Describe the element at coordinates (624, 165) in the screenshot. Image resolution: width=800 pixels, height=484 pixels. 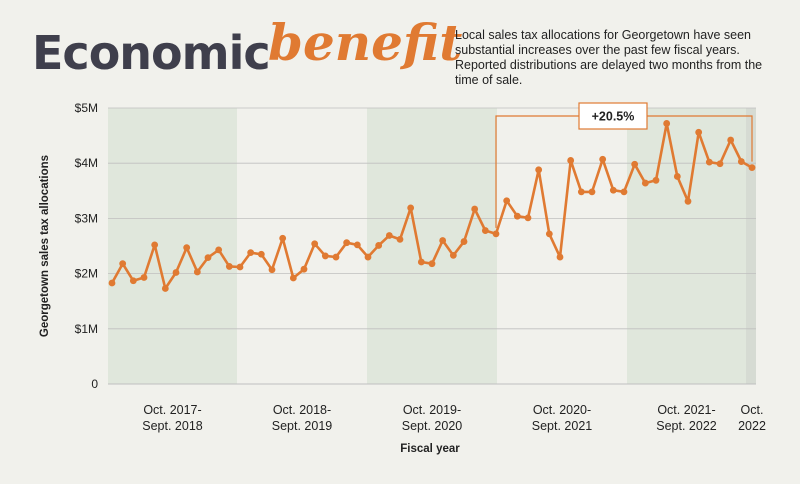
I see `growth-annotation: +20.5%` at that location.